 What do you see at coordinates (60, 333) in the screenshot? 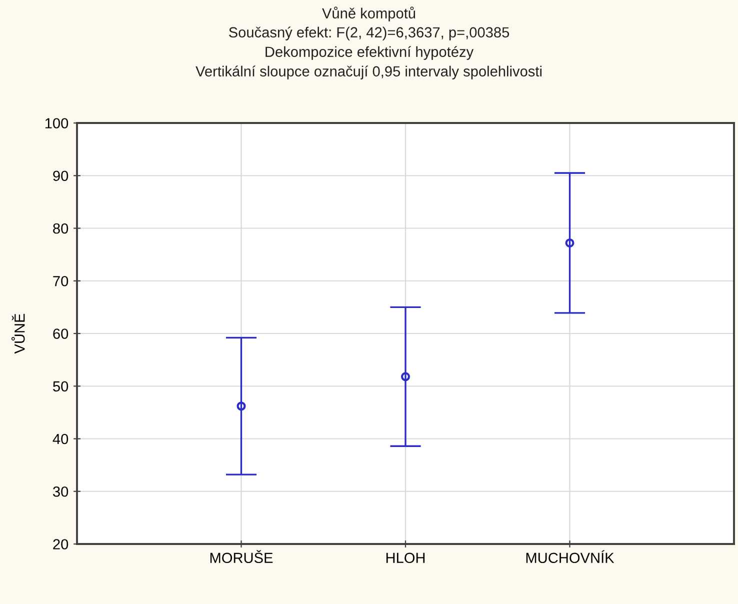
I see `y-tick-label: 60` at bounding box center [60, 333].